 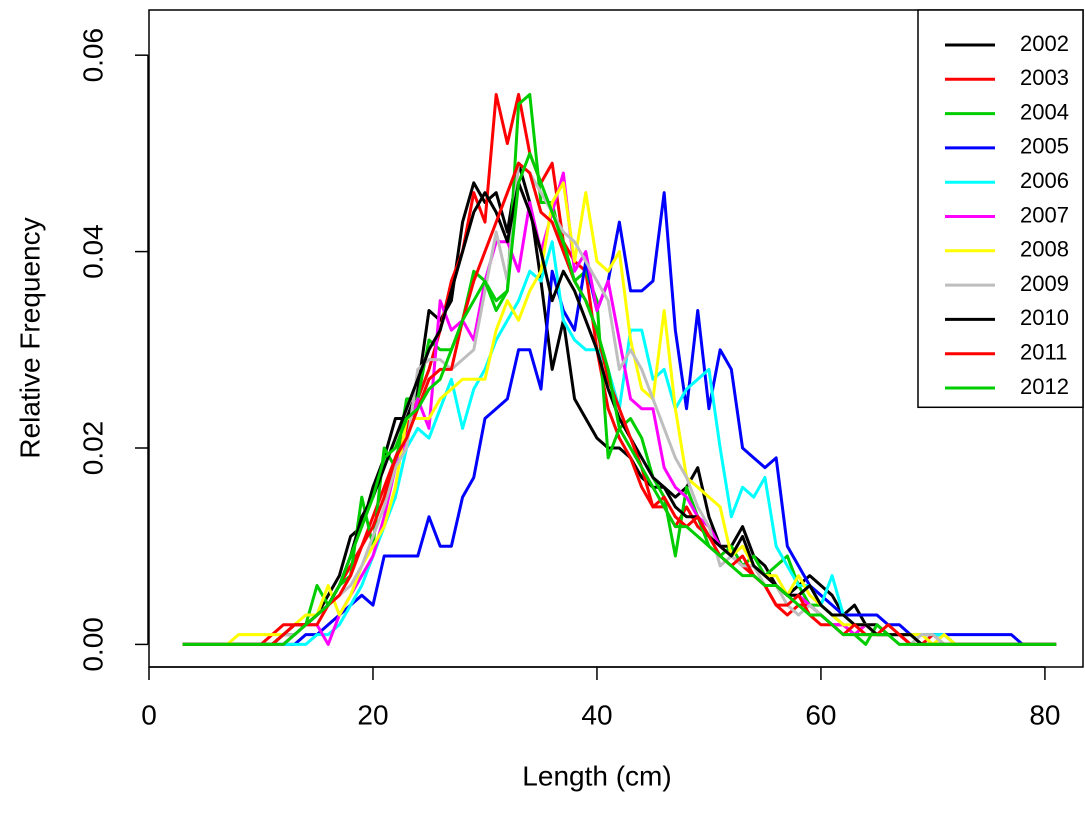 What do you see at coordinates (92, 251) in the screenshot?
I see `y-tick-label: 0.04` at bounding box center [92, 251].